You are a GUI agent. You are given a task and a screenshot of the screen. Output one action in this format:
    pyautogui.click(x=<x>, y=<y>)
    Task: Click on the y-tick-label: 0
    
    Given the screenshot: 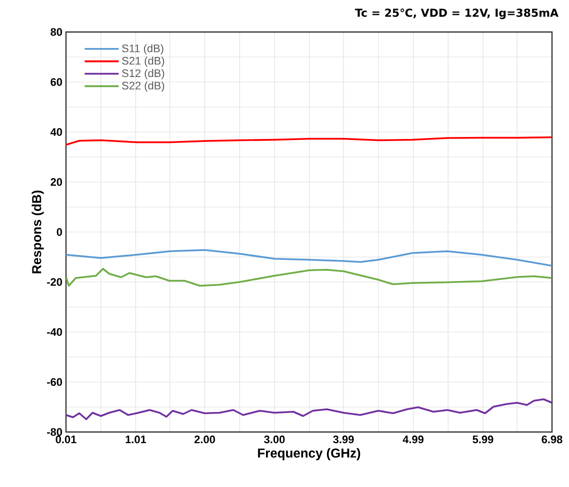 What is the action you would take?
    pyautogui.click(x=59, y=232)
    